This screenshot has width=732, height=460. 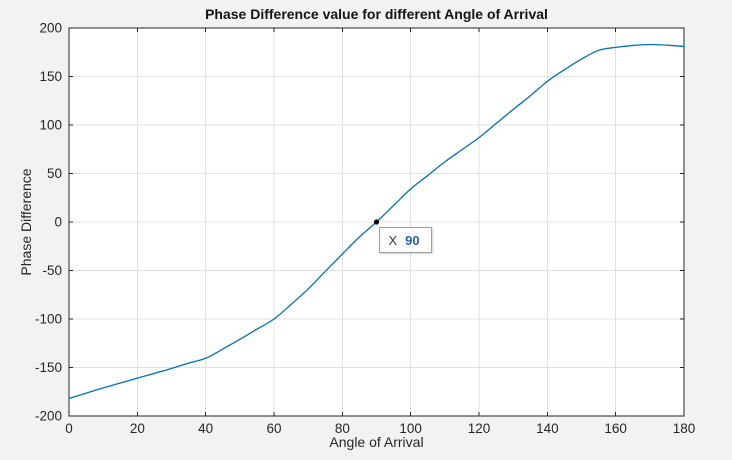 What do you see at coordinates (26, 222) in the screenshot?
I see `y-axis-label: Phase Difference` at bounding box center [26, 222].